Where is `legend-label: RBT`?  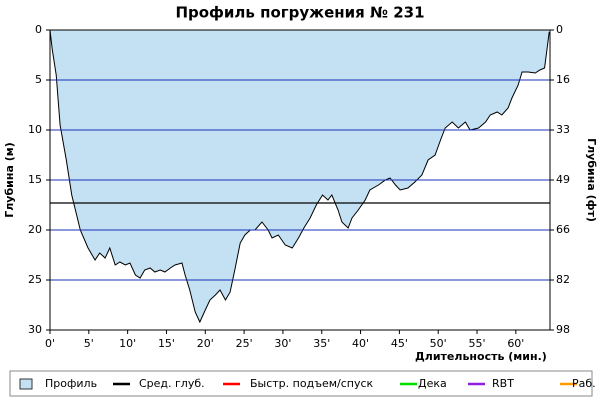
legend-label: RBT is located at coordinates (503, 383).